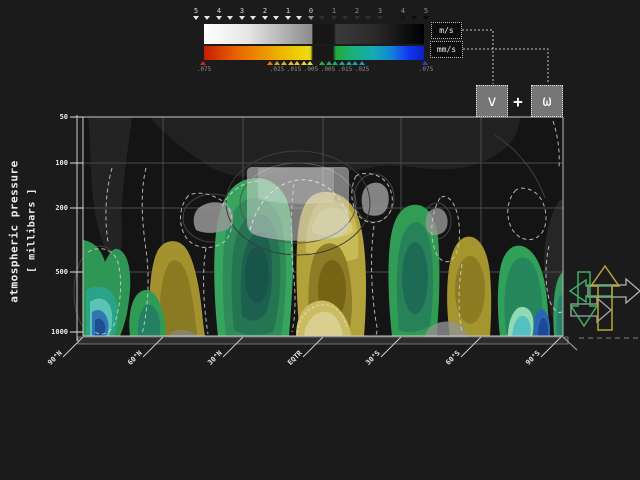 The width and height of the screenshot is (640, 480). I want to click on v-colorbar, so click(314, 34).